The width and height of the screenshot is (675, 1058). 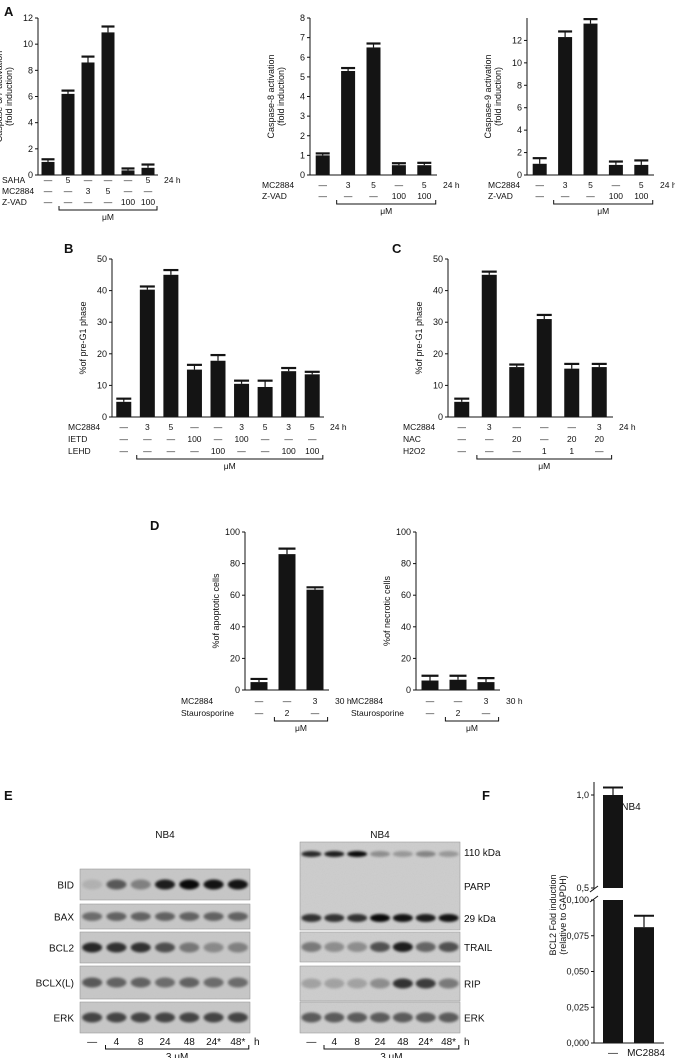 I want to click on y-tick-label: 8, so click(x=302, y=18).